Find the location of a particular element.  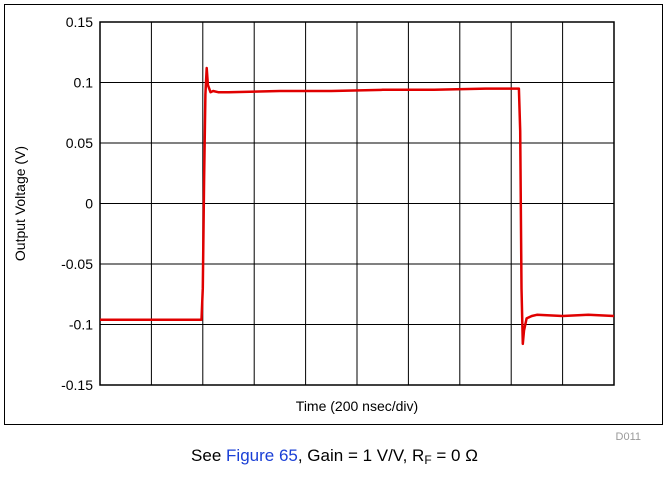

y-tick-label: 0 is located at coordinates (89, 204).